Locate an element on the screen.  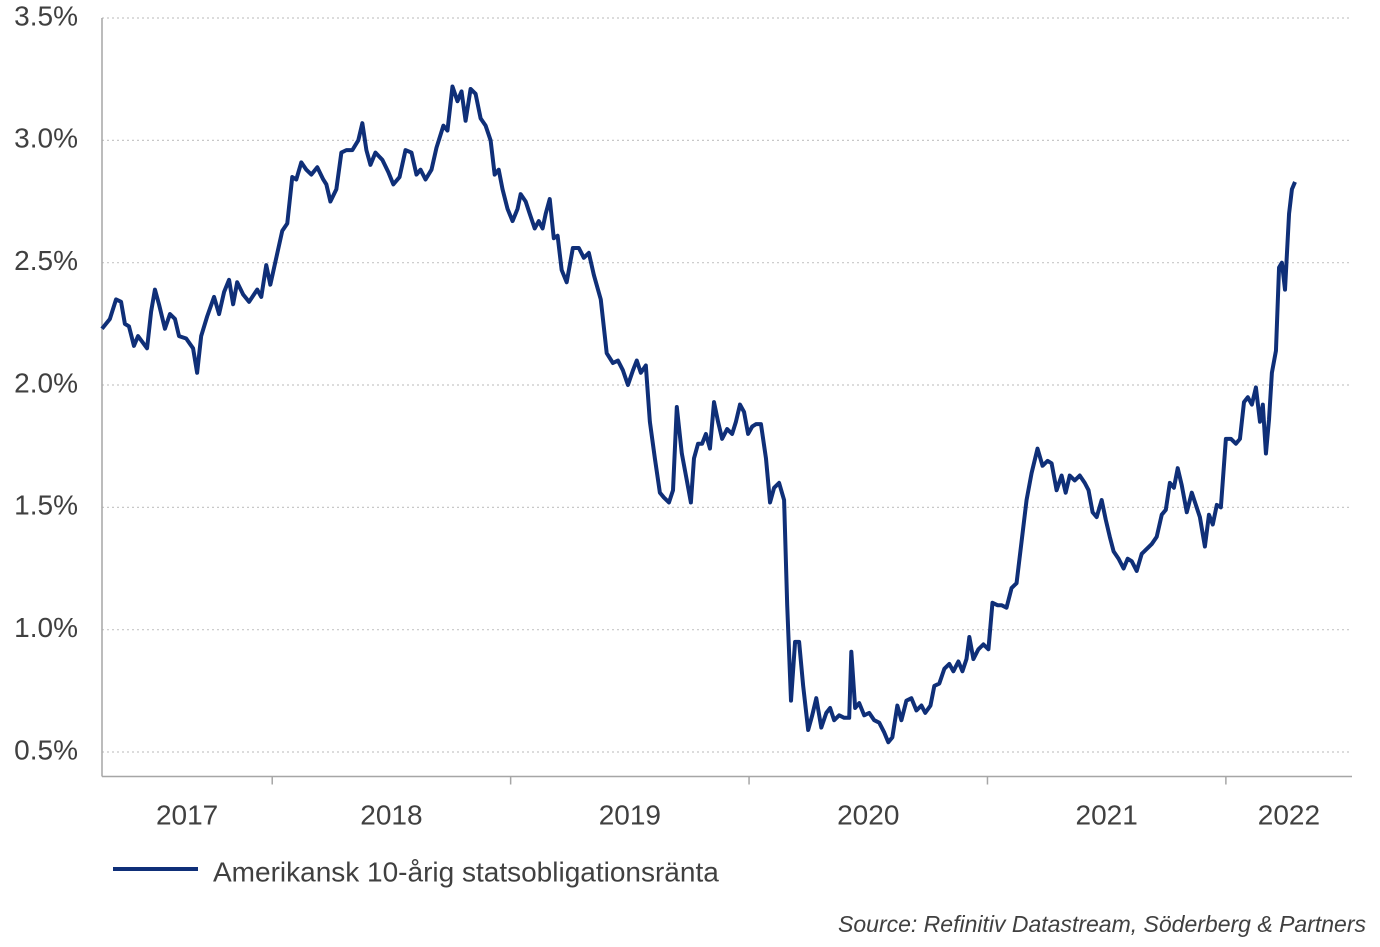
x-tick-label: 2018 is located at coordinates (391, 814).